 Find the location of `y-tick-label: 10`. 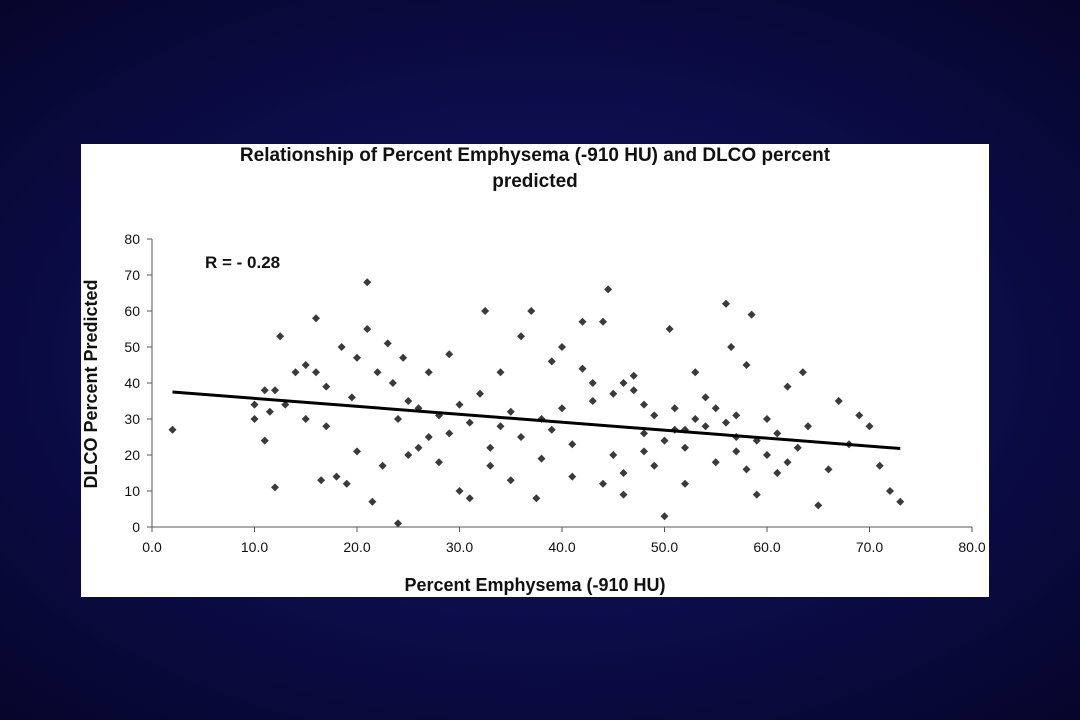

y-tick-label: 10 is located at coordinates (132, 491).